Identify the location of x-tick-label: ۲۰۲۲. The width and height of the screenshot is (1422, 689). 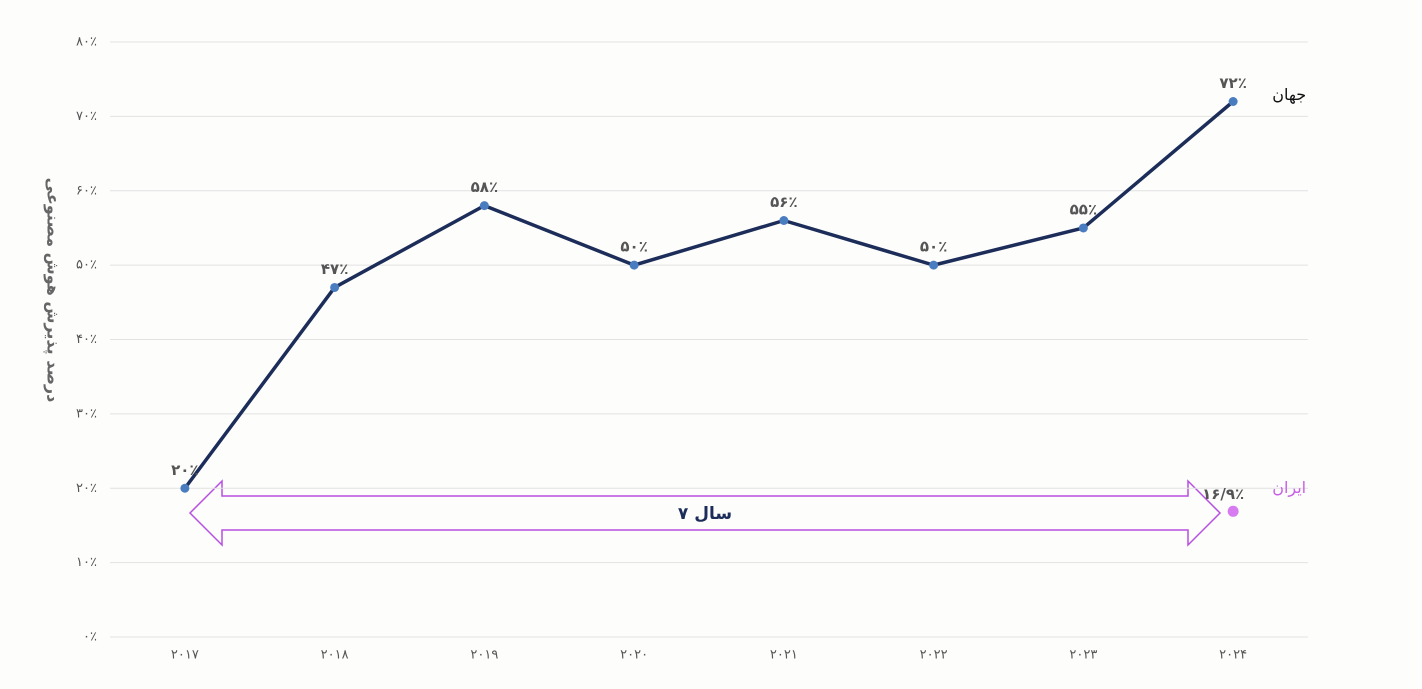
(934, 655).